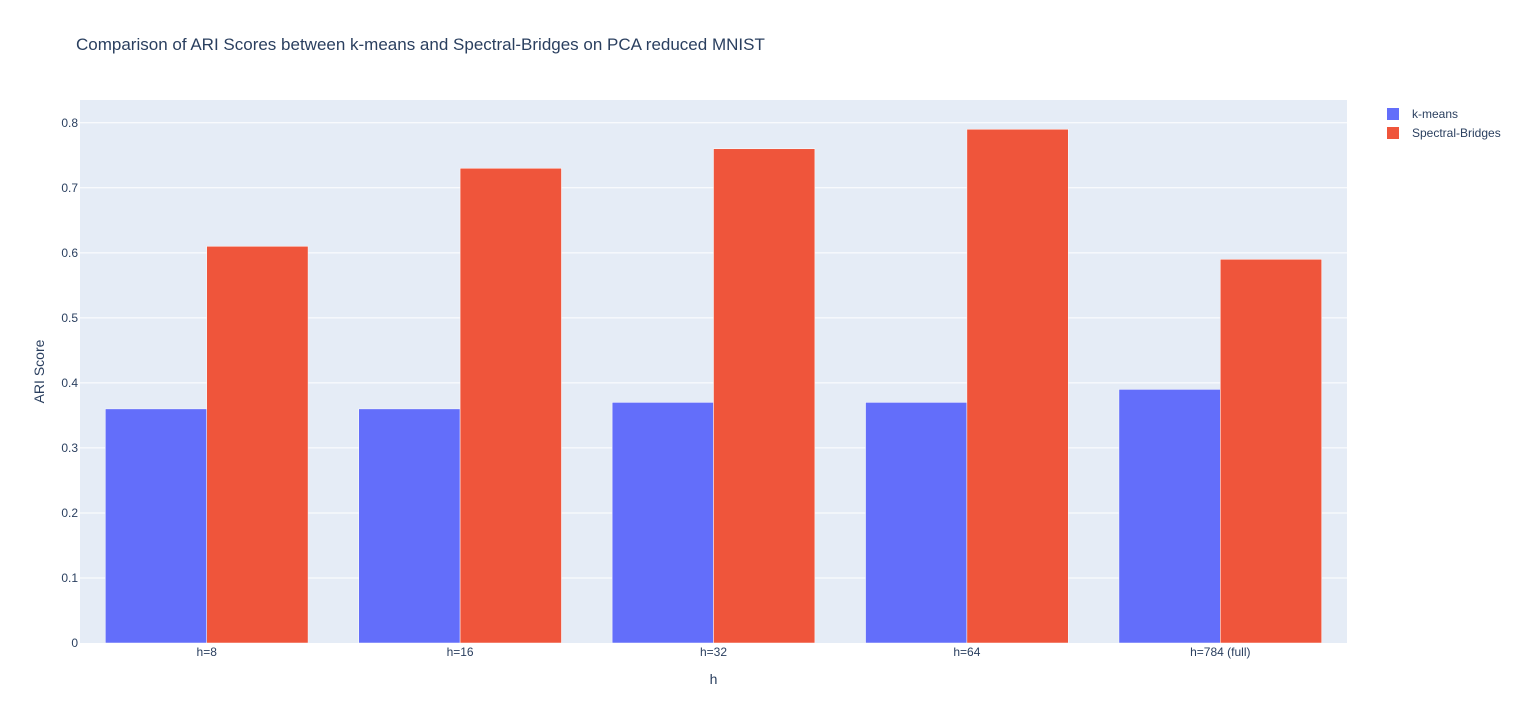 The height and width of the screenshot is (723, 1520). I want to click on y-tick-label: 0.2, so click(69, 513).